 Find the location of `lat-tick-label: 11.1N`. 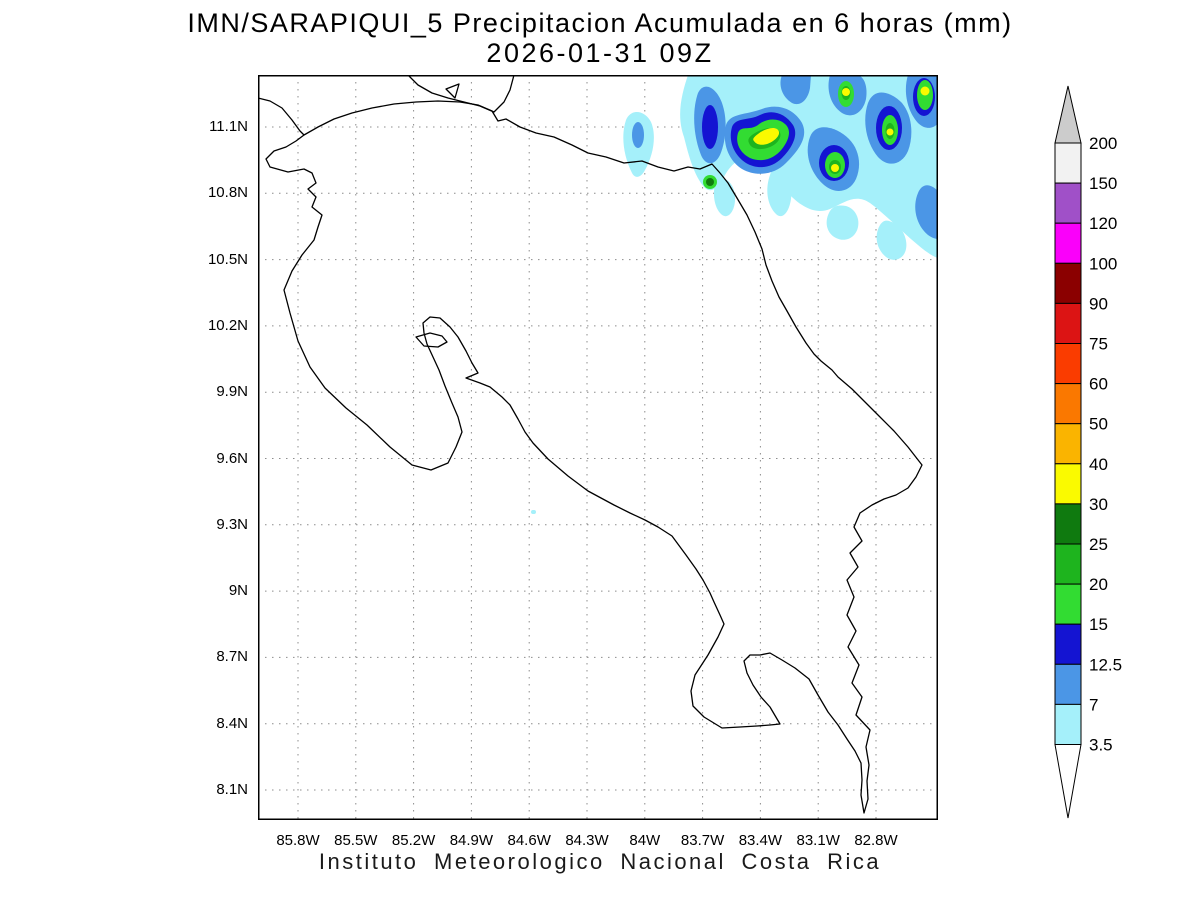

lat-tick-label: 11.1N is located at coordinates (228, 126).